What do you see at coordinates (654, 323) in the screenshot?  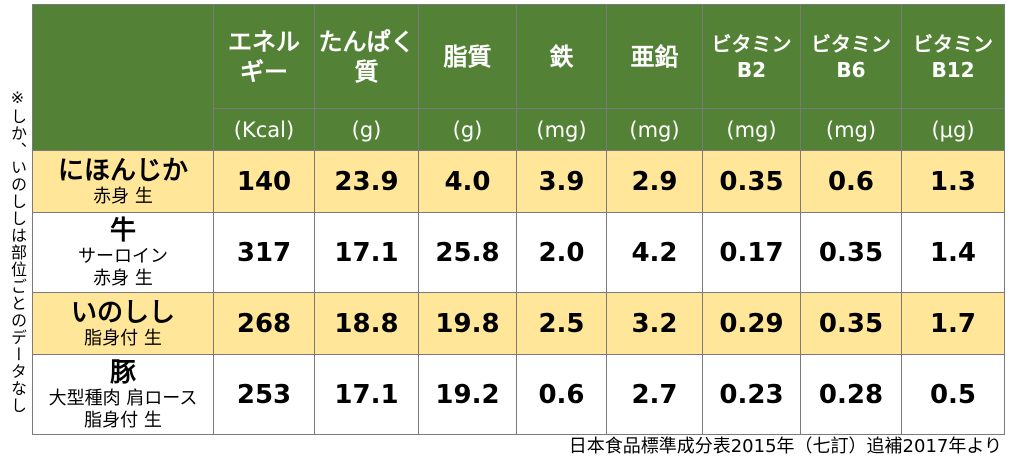 I see `value-cell: 3.2` at bounding box center [654, 323].